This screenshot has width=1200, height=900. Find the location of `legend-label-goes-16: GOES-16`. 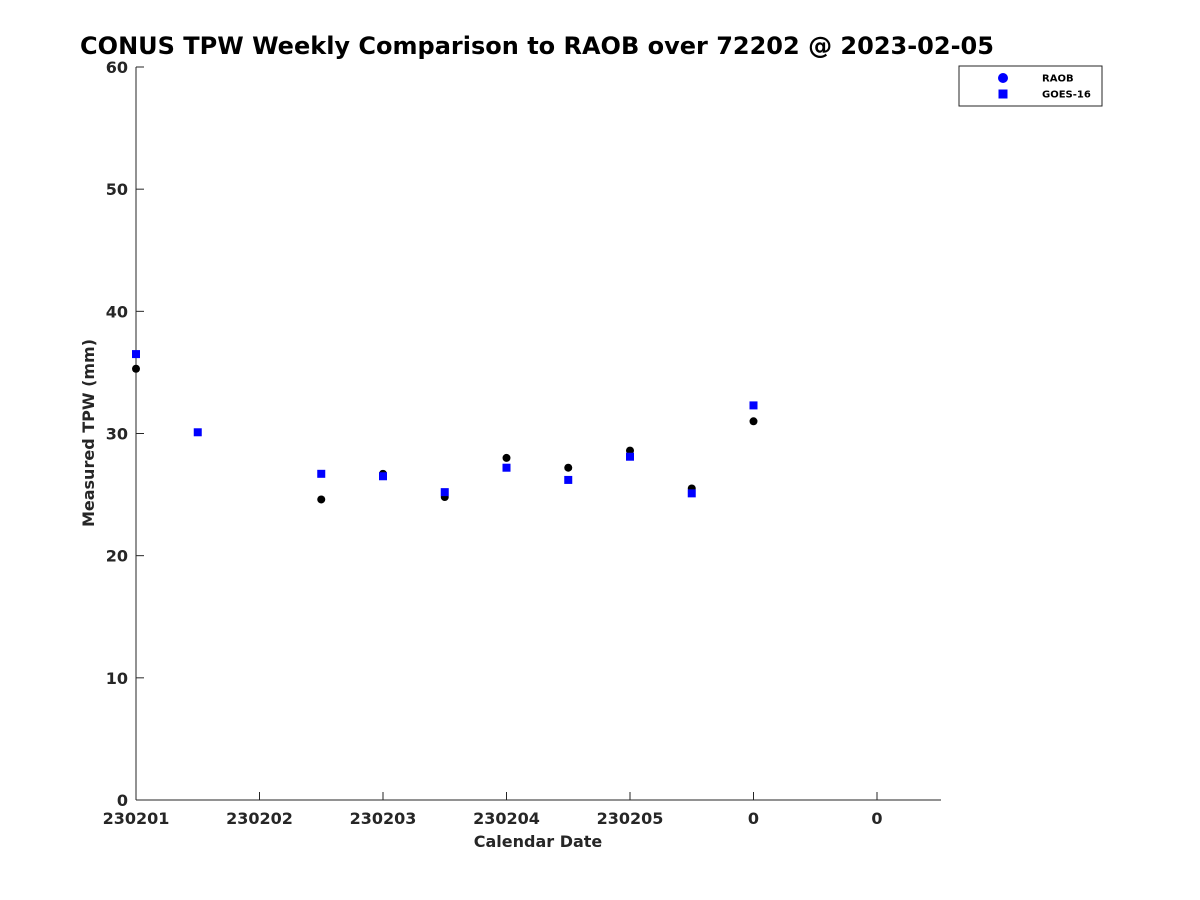

legend-label-goes-16: GOES-16 is located at coordinates (1066, 95).